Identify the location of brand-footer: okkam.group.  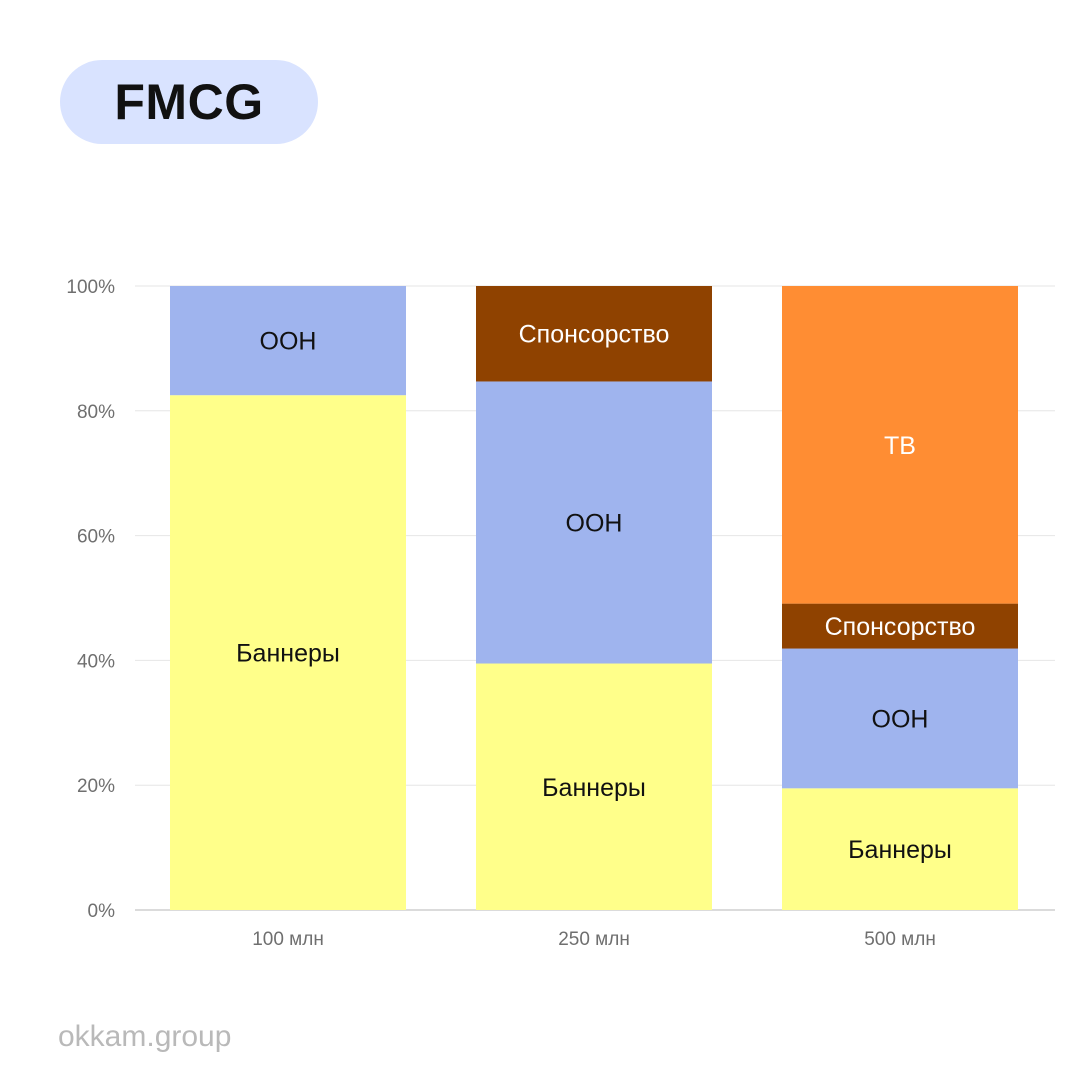
(145, 1036).